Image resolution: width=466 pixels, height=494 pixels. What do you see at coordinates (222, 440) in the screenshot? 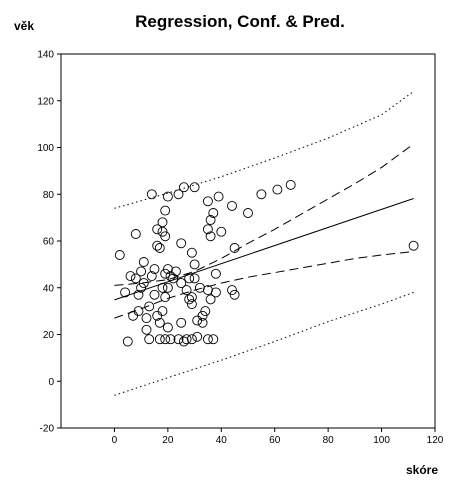
I see `x-tick-label: 40` at bounding box center [222, 440].